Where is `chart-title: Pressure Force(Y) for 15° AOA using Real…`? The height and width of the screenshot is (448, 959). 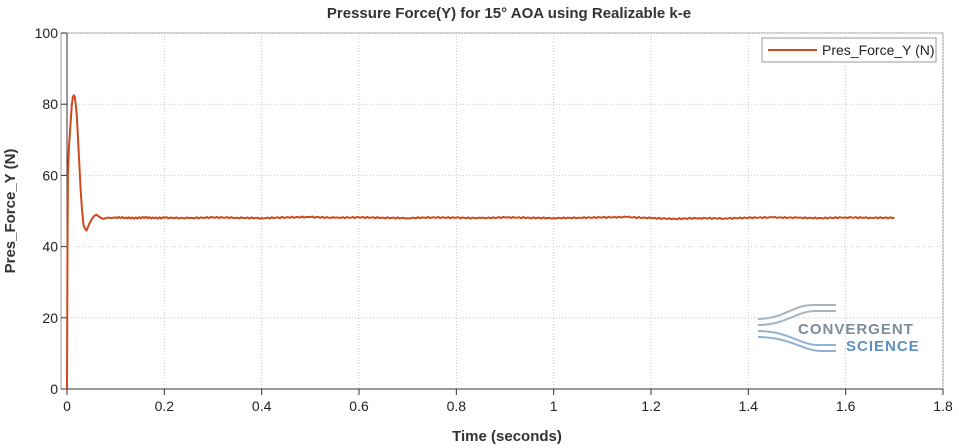 chart-title: Pressure Force(Y) for 15° AOA using Real… is located at coordinates (509, 13).